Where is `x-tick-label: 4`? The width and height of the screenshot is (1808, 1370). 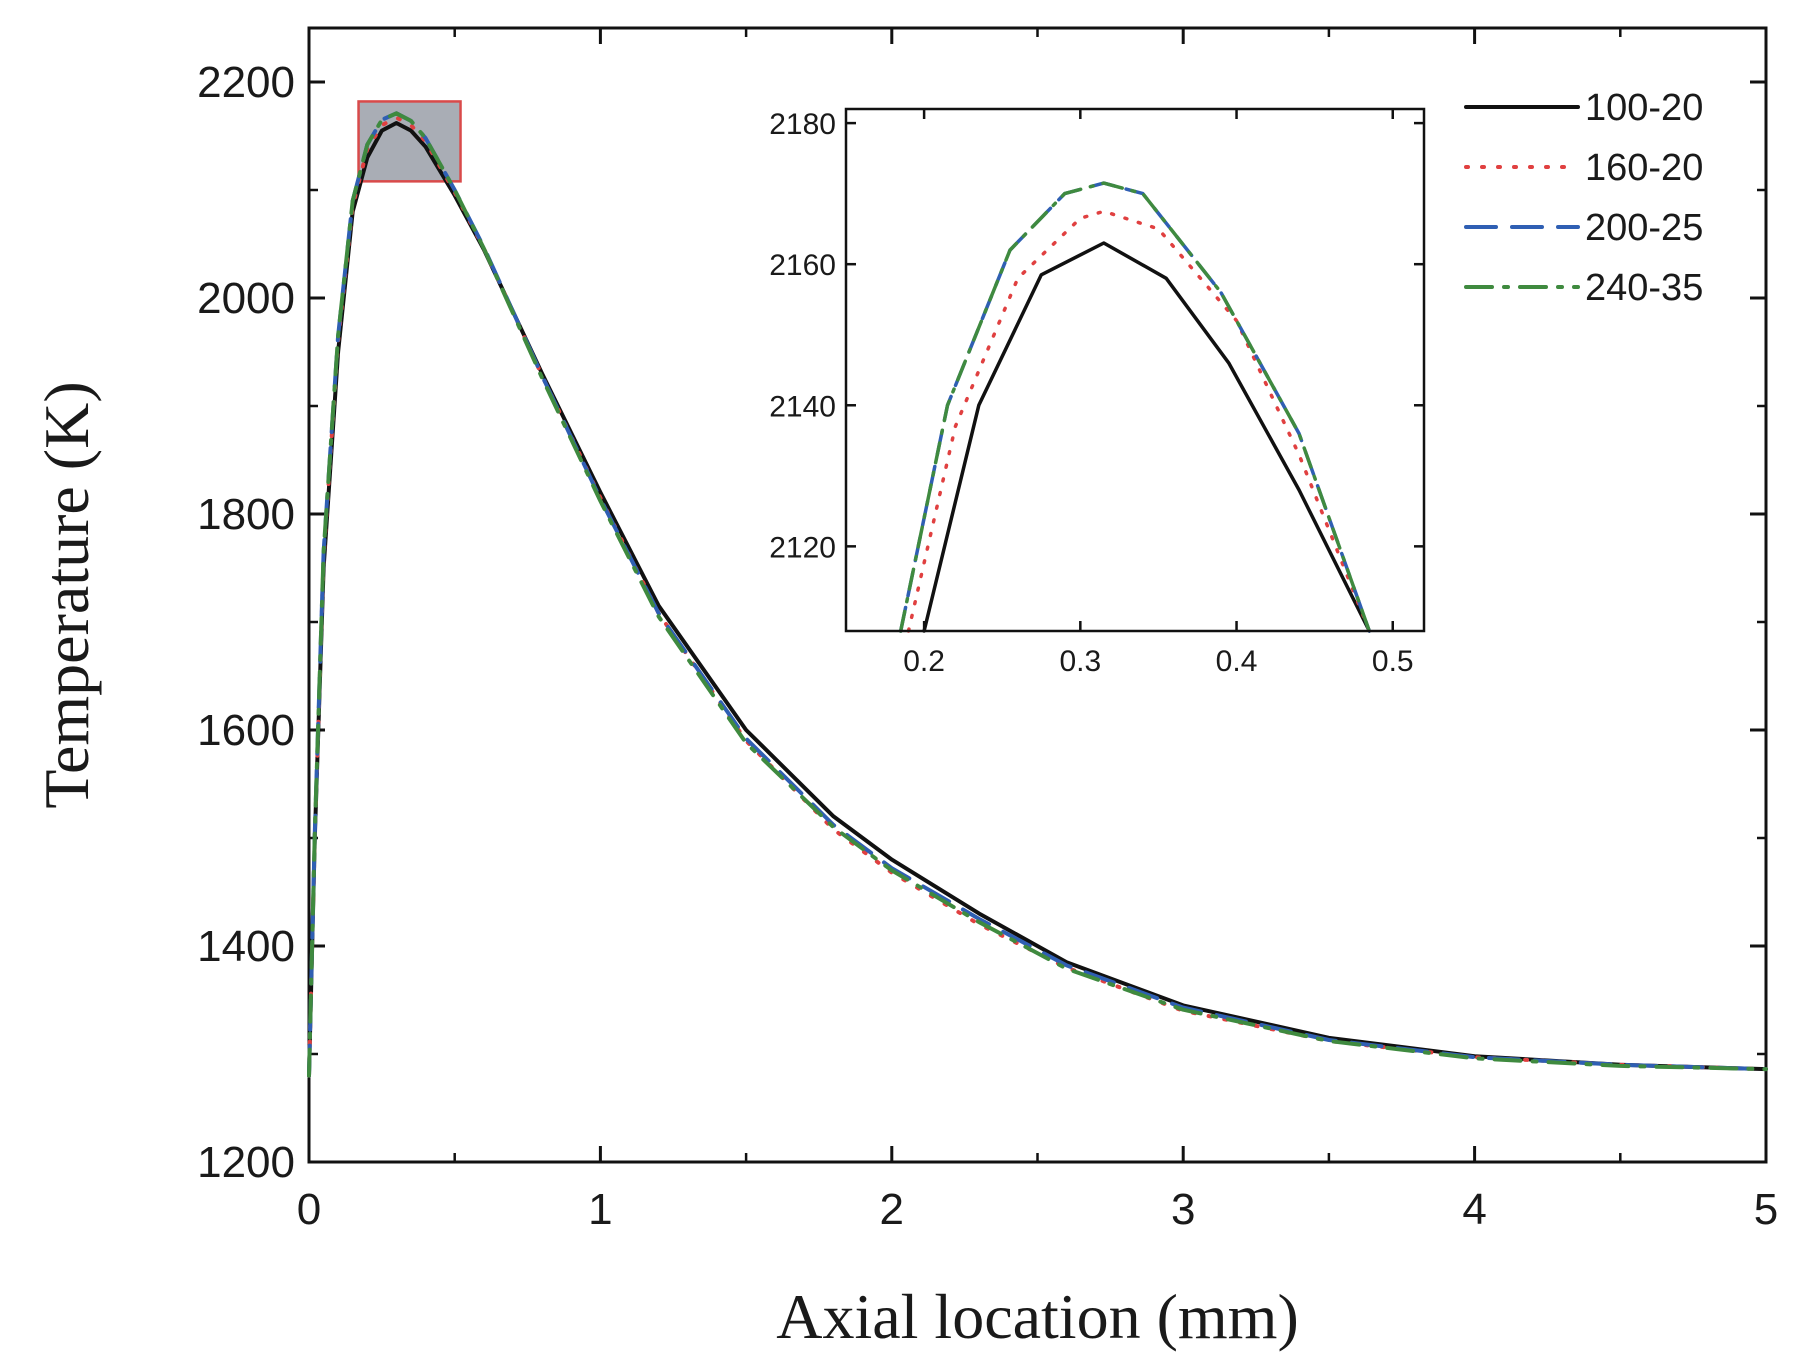 x-tick-label: 4 is located at coordinates (1474, 1209).